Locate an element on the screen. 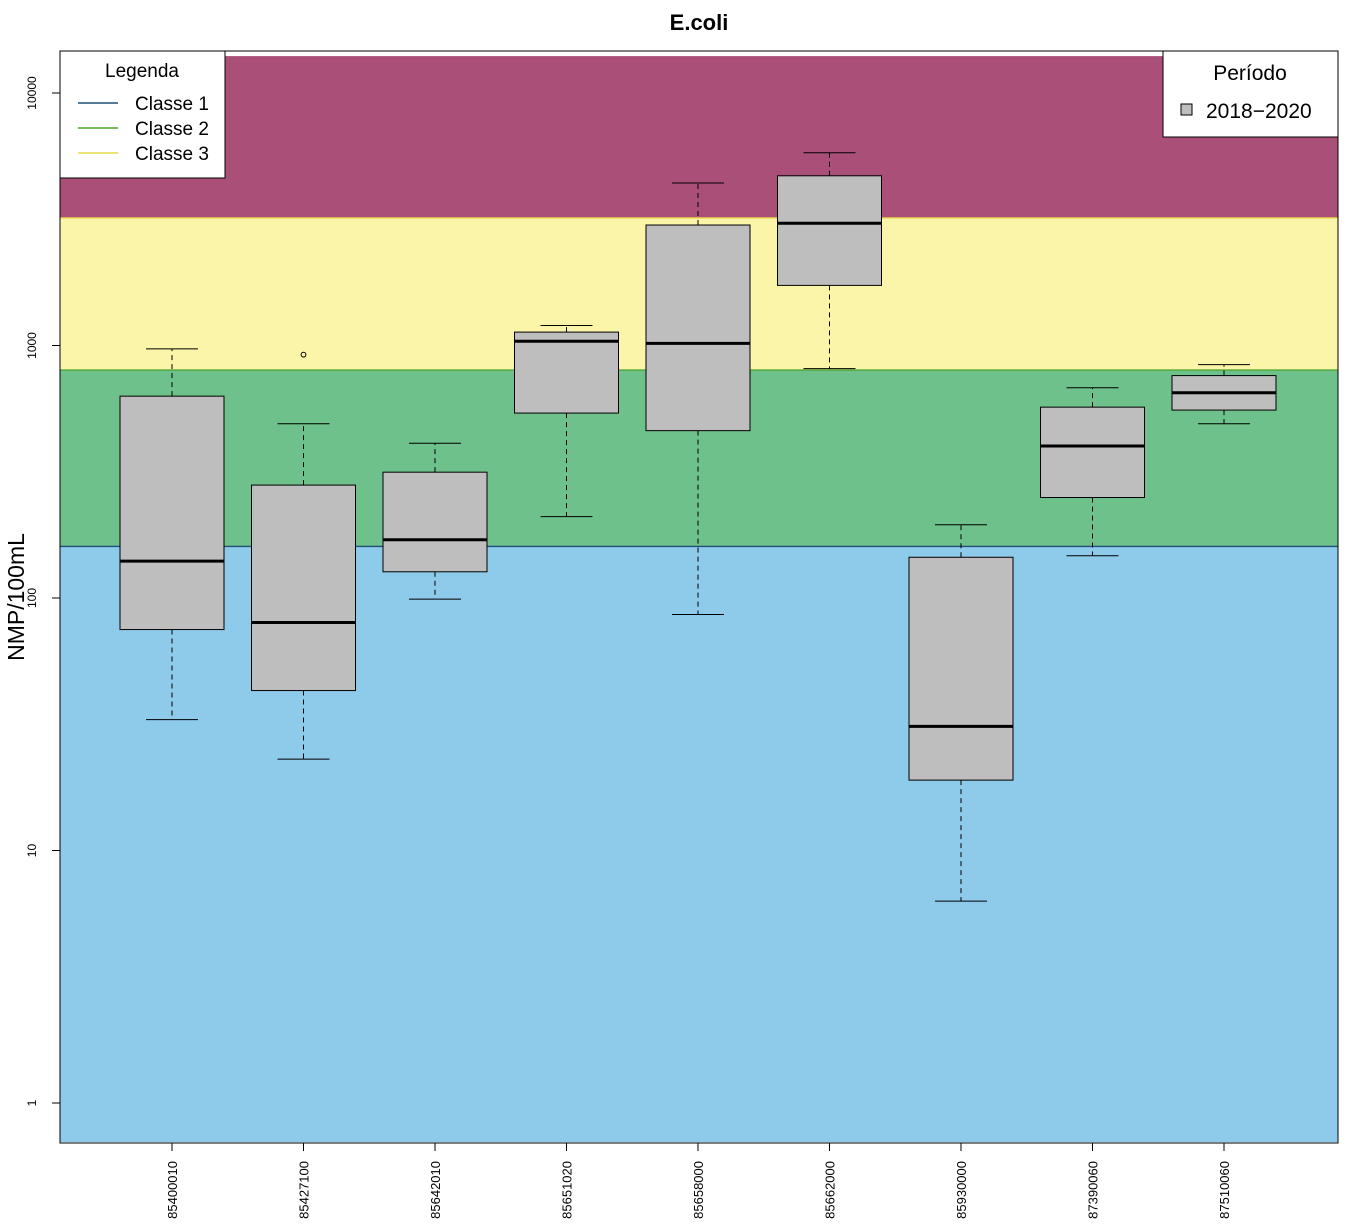 This screenshot has height=1224, width=1368. y-tick-label: 10 is located at coordinates (32, 851).